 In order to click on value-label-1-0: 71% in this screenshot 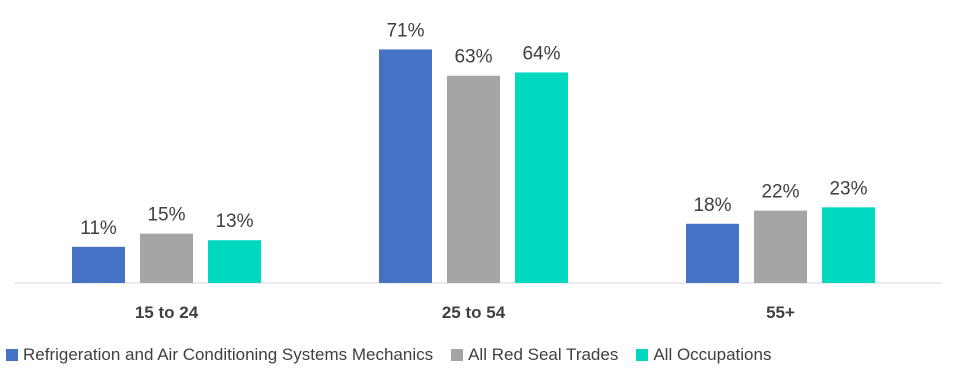, I will do `click(405, 30)`.